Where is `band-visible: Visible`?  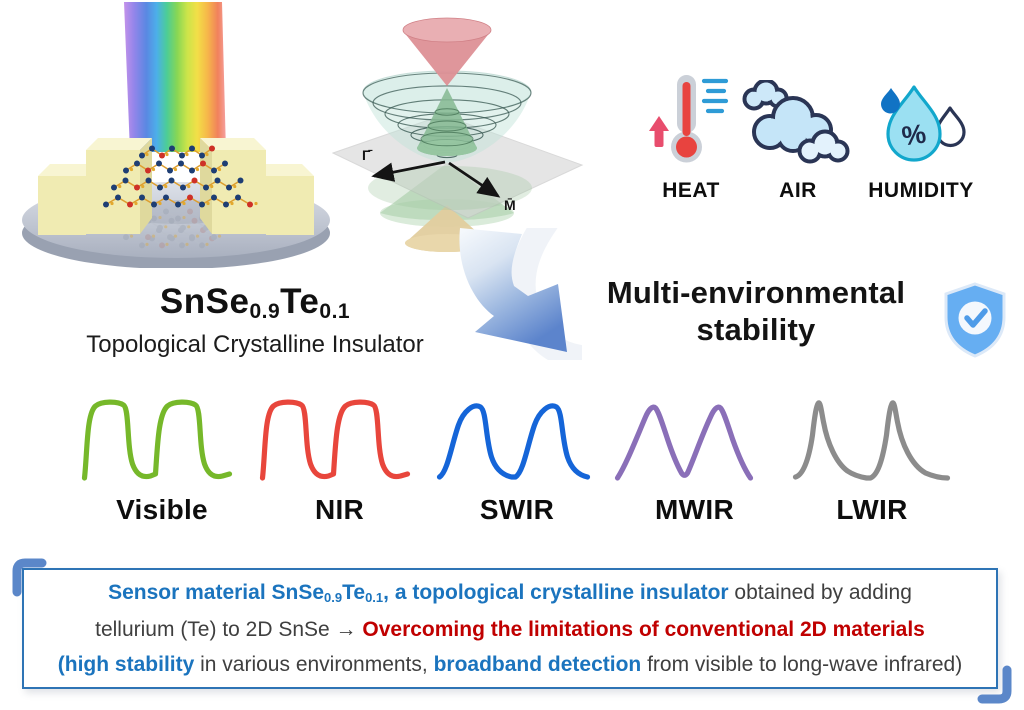 band-visible: Visible is located at coordinates (162, 458).